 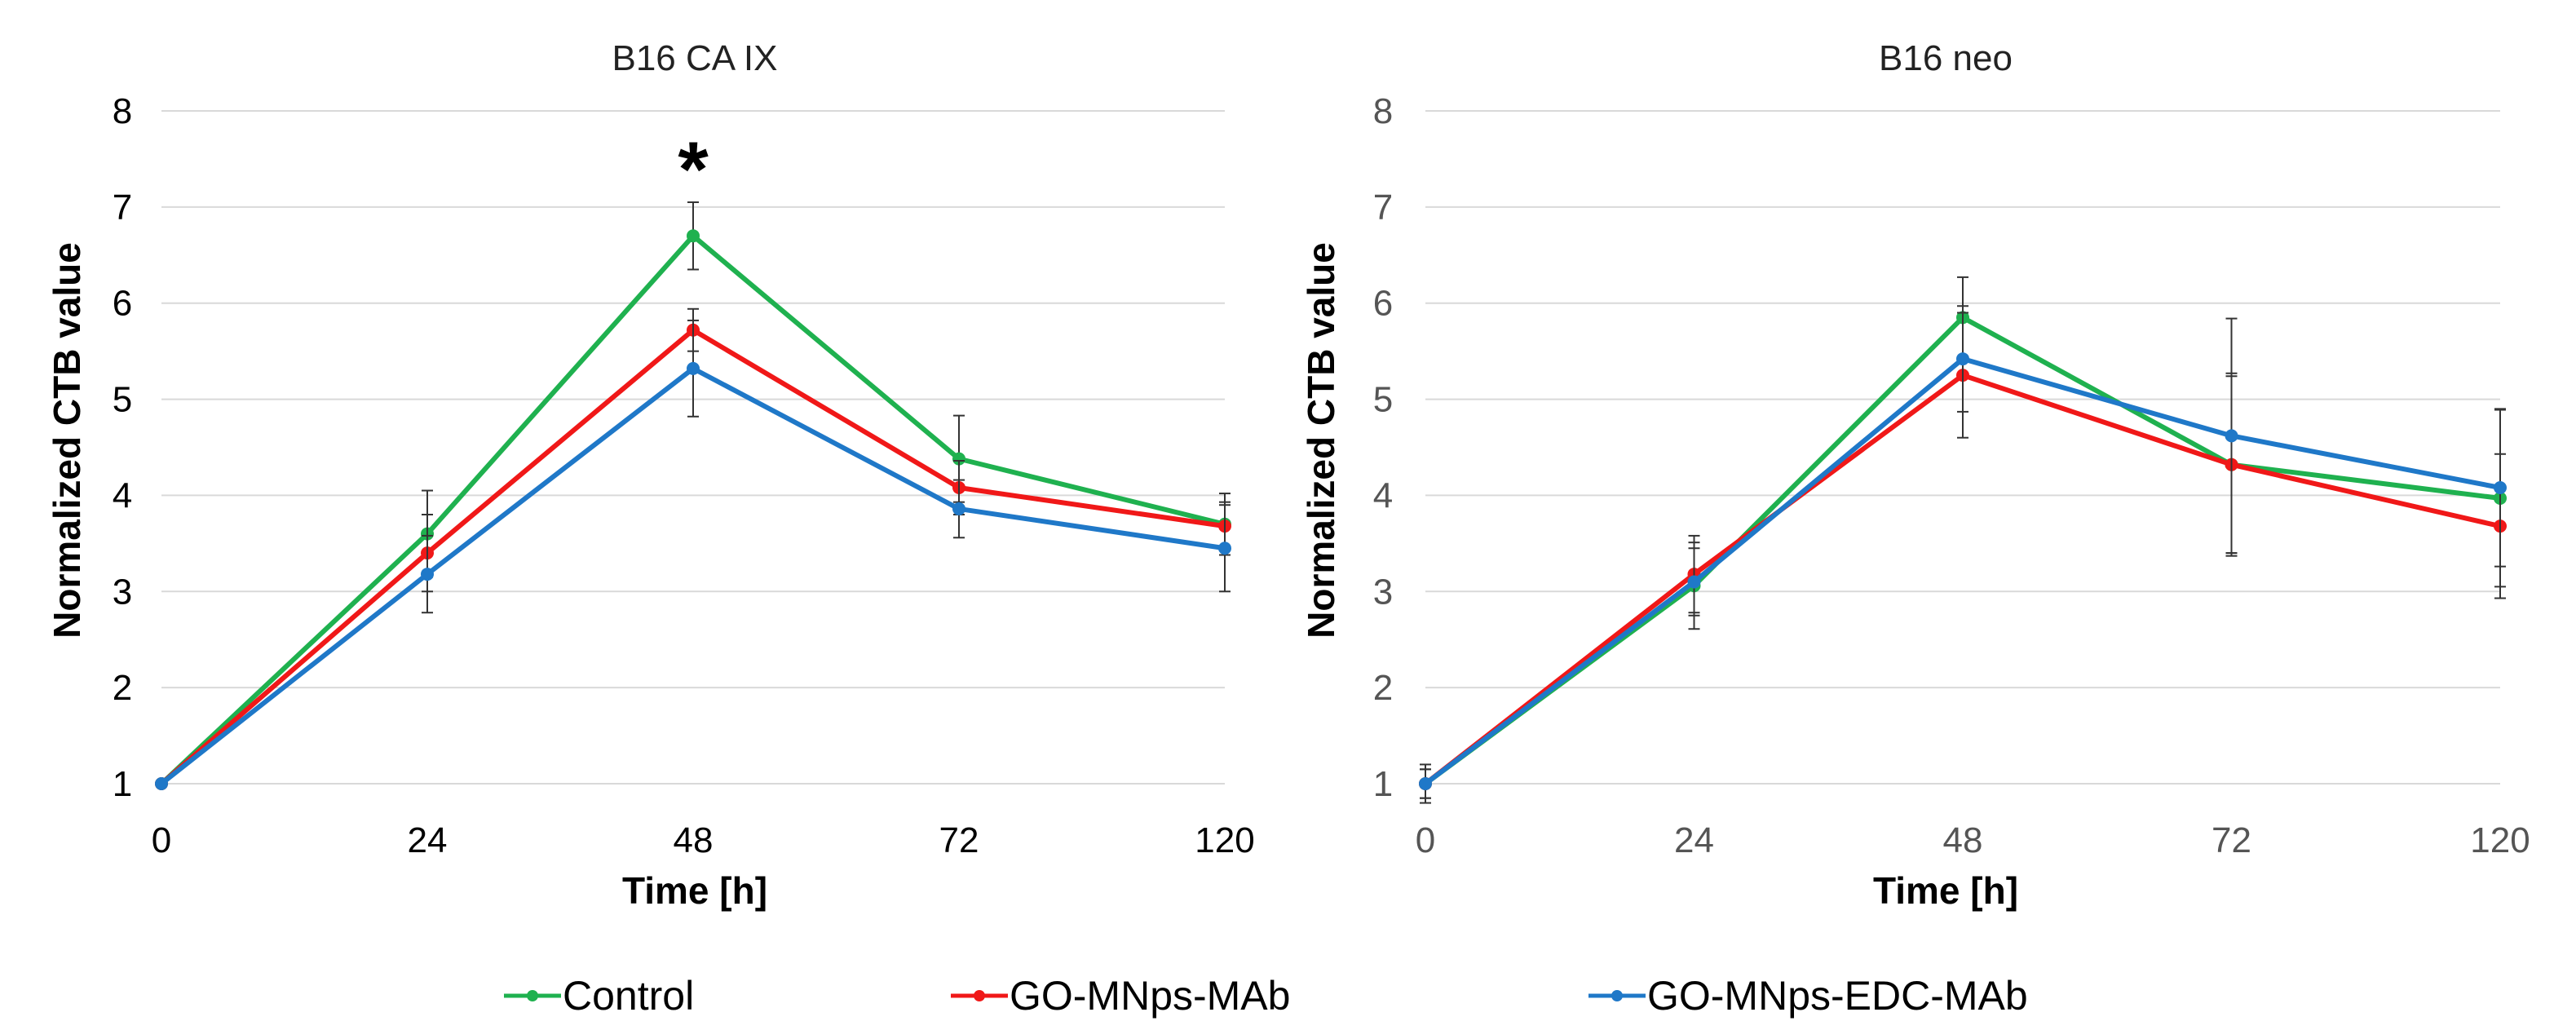 I want to click on legend-label: GO-MNps-EDC-MAb, so click(x=1837, y=996).